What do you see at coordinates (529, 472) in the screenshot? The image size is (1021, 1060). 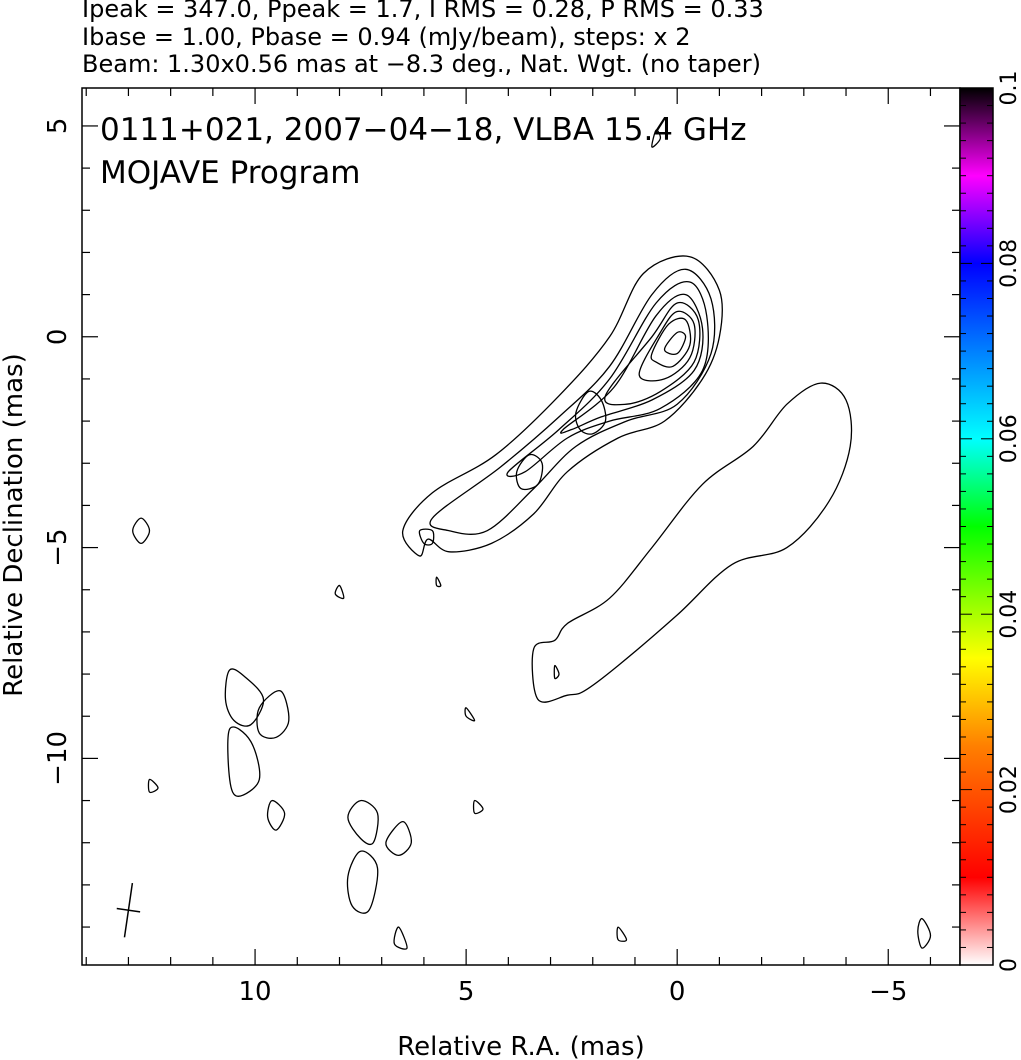 I see `contour-knot-b` at bounding box center [529, 472].